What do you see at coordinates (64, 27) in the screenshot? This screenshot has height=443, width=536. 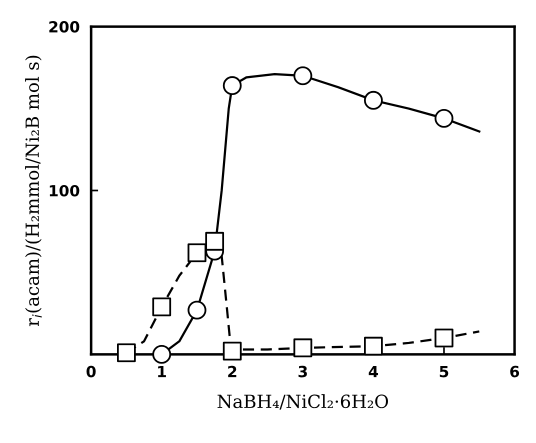 I see `y-tick-label: 200` at bounding box center [64, 27].